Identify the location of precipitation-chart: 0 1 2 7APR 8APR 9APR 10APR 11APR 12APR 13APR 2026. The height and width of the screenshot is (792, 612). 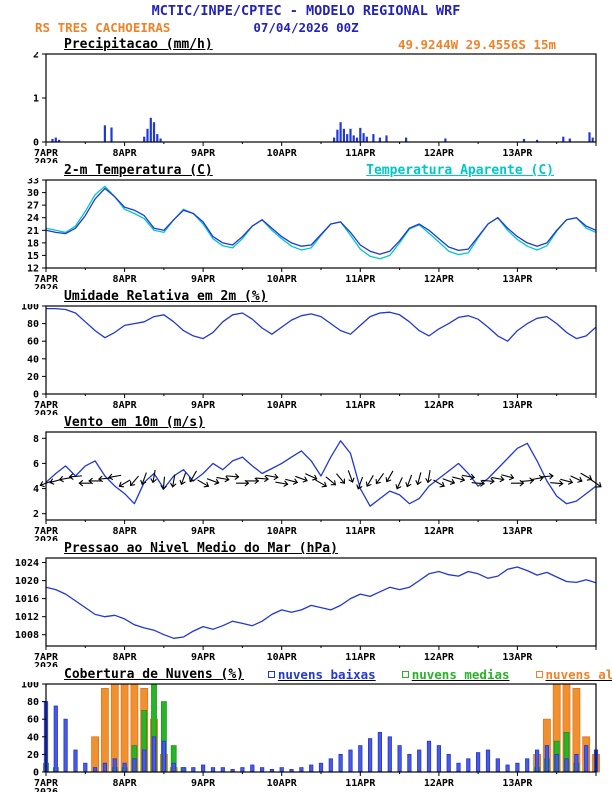
(315, 107).